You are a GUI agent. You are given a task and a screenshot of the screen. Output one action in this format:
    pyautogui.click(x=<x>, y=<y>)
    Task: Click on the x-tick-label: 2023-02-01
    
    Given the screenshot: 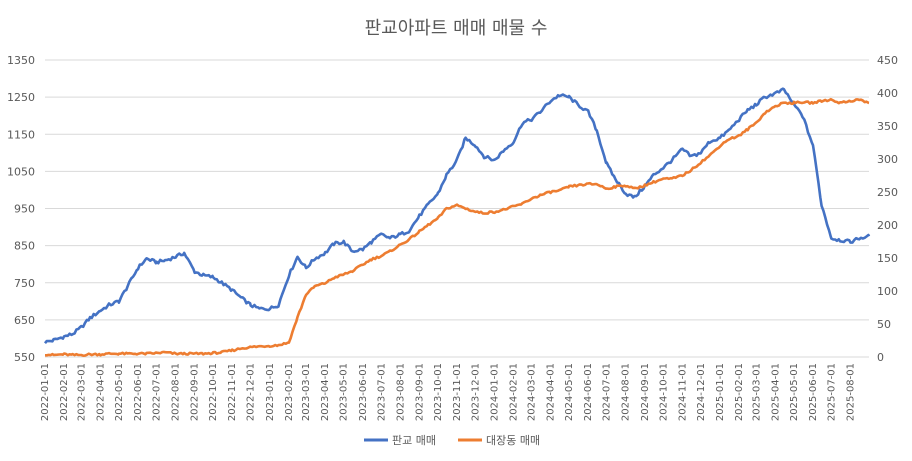 What is the action you would take?
    pyautogui.click(x=289, y=392)
    